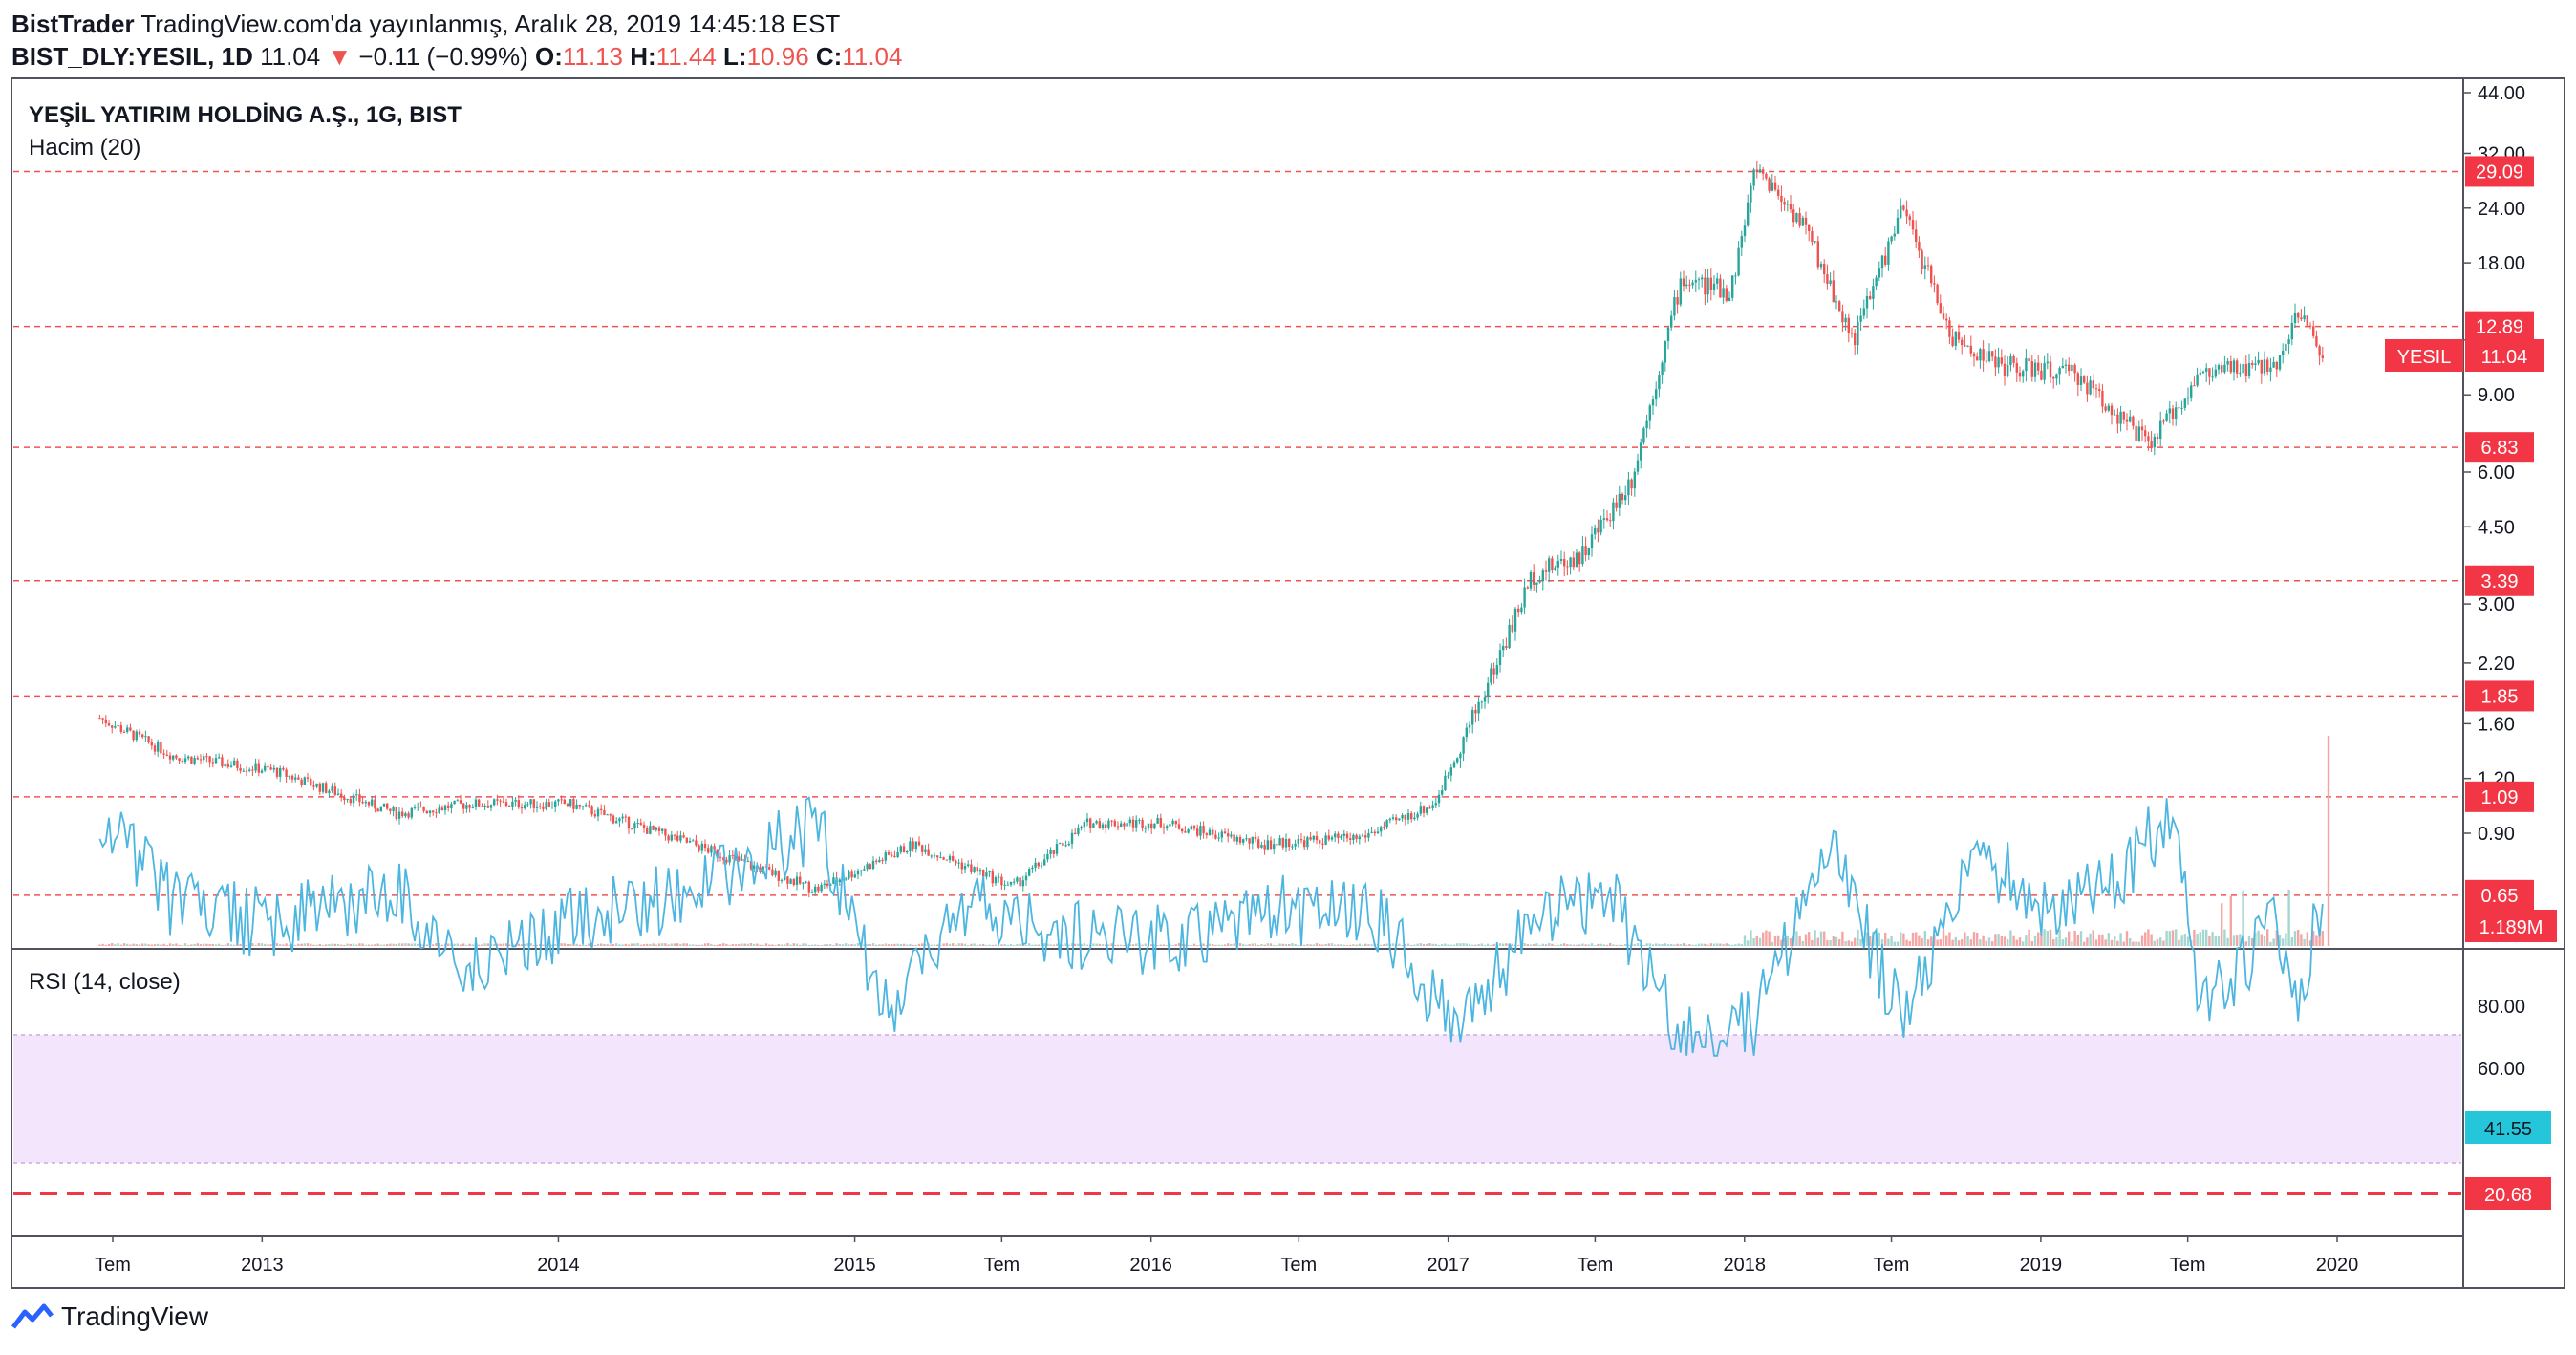 This screenshot has width=2576, height=1355. What do you see at coordinates (592, 56) in the screenshot?
I see `open-value: 11.13` at bounding box center [592, 56].